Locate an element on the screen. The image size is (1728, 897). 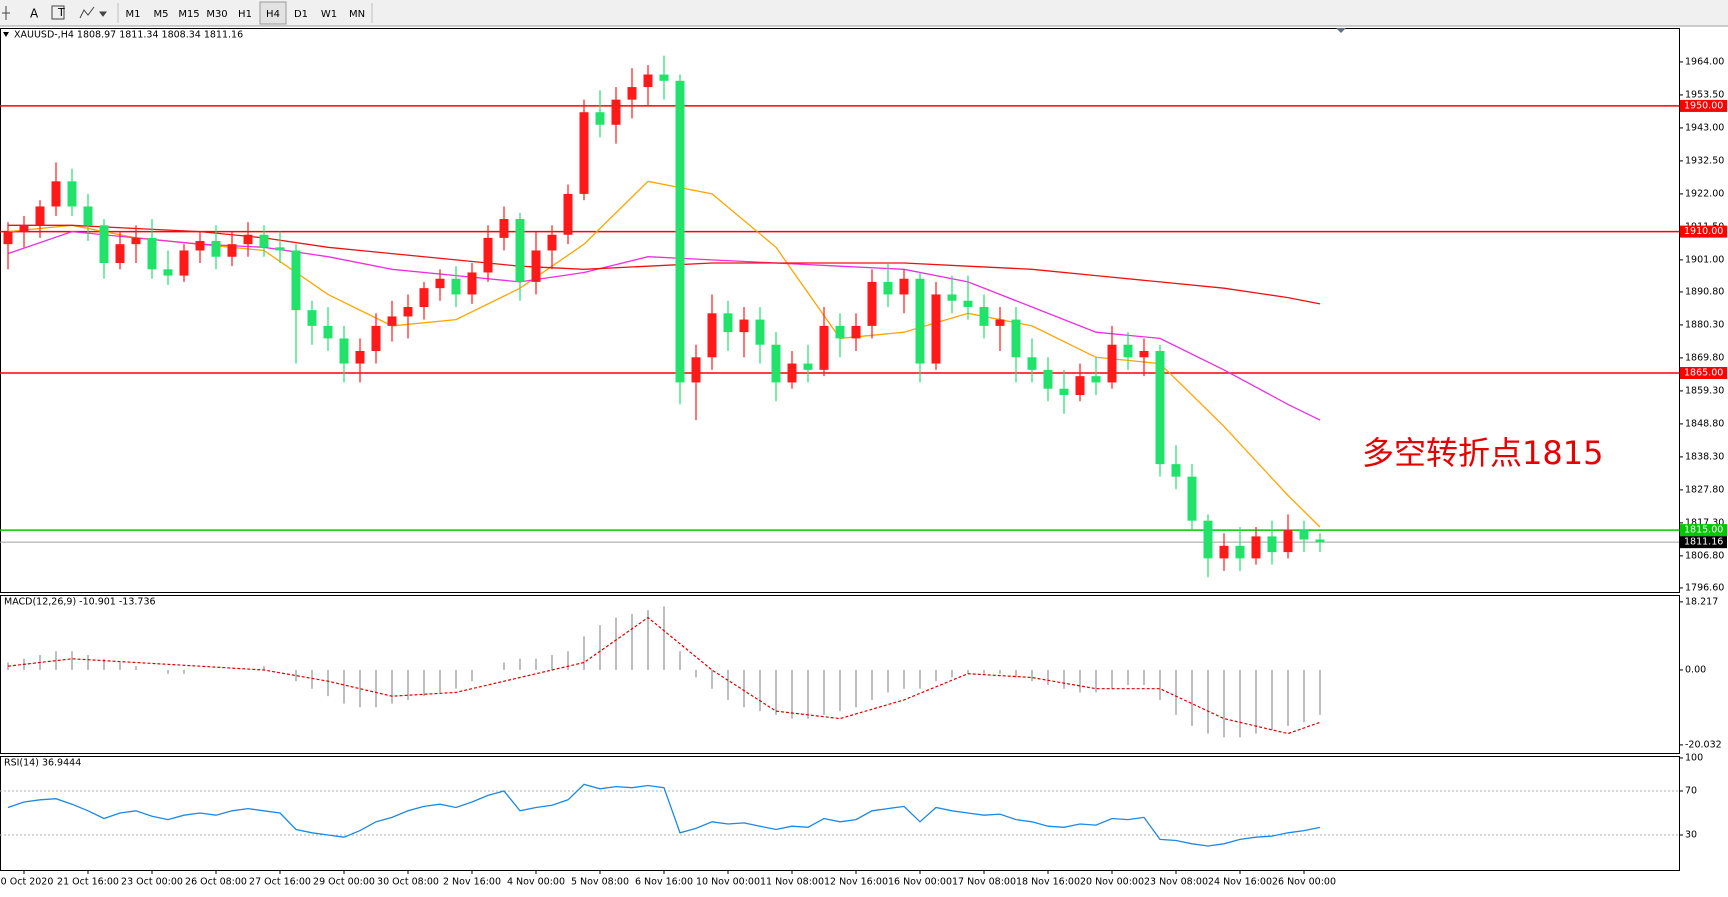
y-tick-label: 1964.00 is located at coordinates (1704, 61).